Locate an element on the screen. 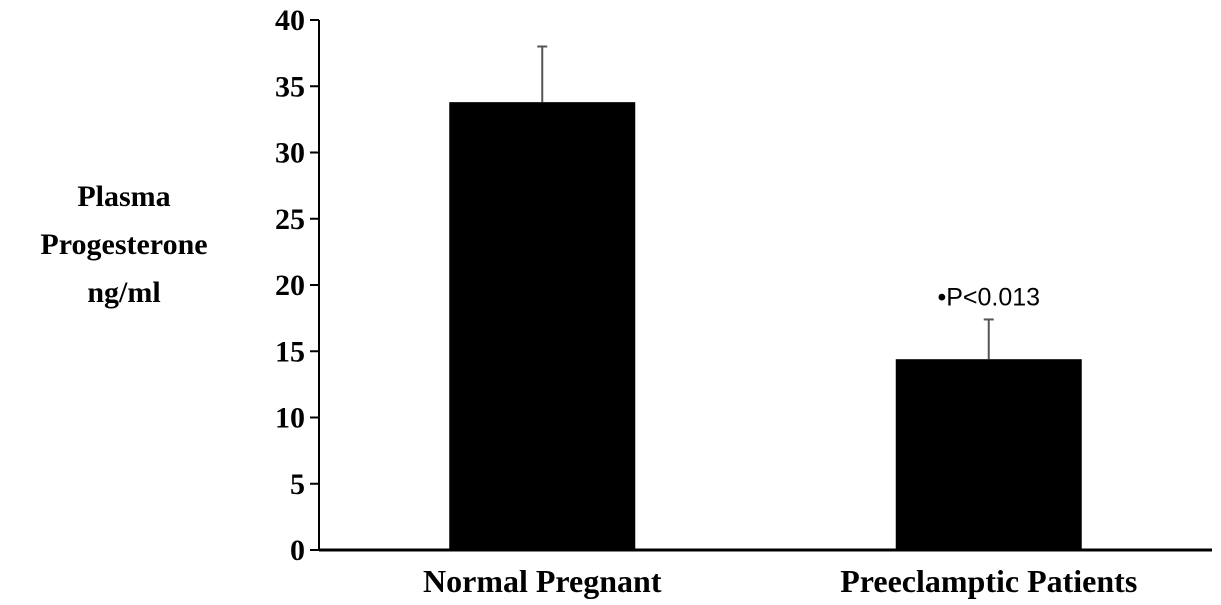 The image size is (1221, 605). y-axis-label-line-2: Progesterone is located at coordinates (123, 244).